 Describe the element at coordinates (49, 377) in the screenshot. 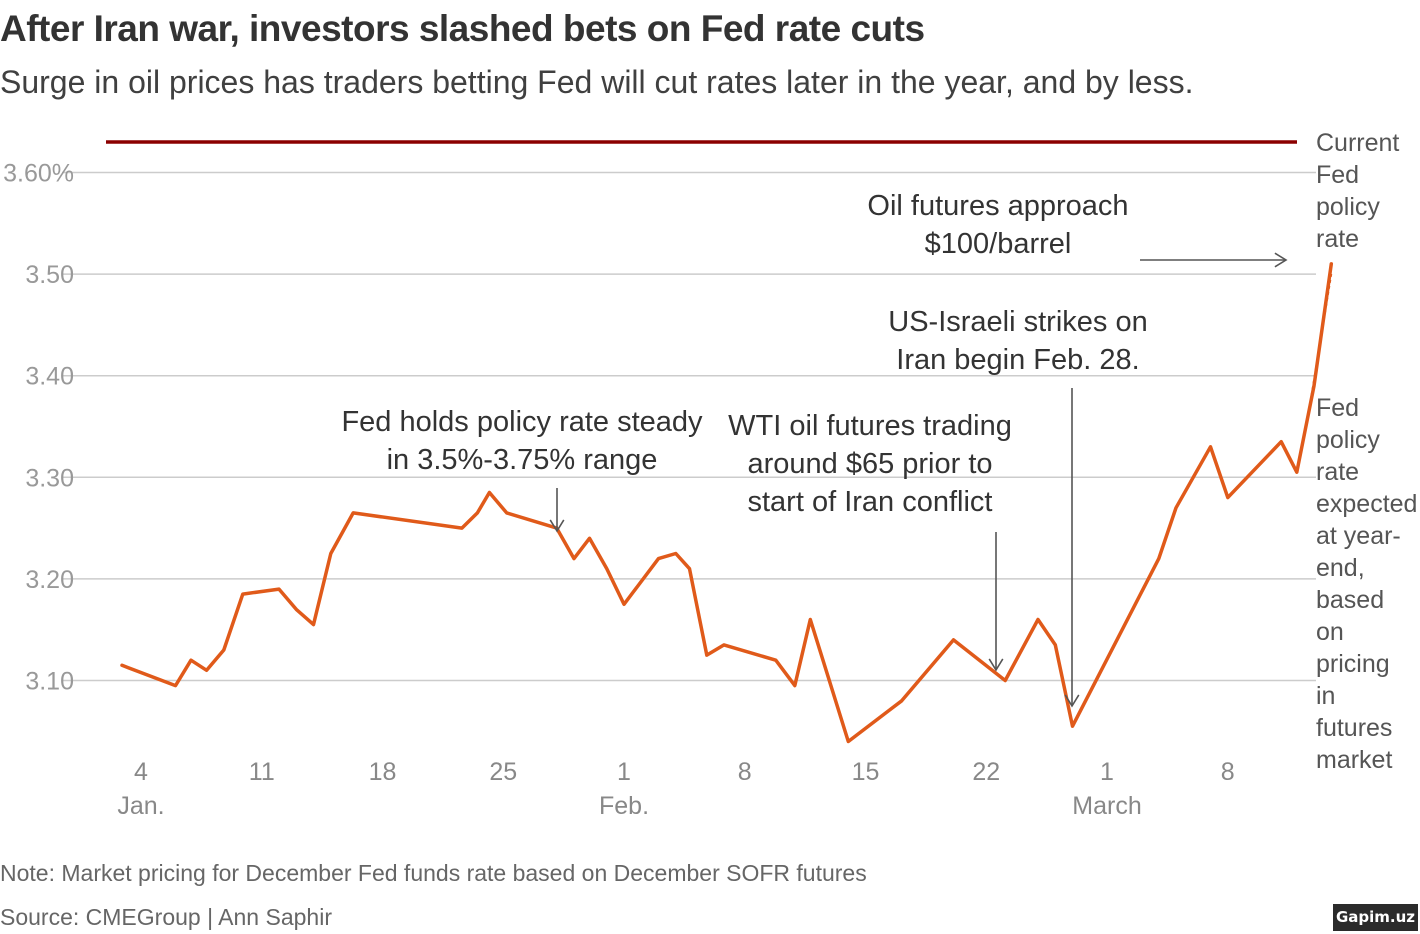

I see `y-tick-label-2: 3.40` at that location.